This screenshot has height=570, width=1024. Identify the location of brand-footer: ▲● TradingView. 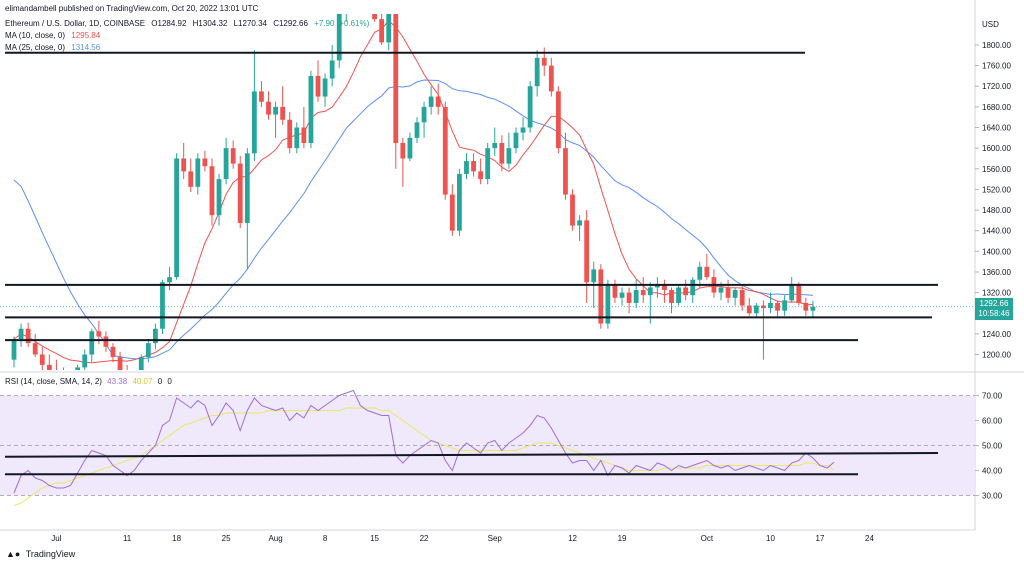
(40, 554).